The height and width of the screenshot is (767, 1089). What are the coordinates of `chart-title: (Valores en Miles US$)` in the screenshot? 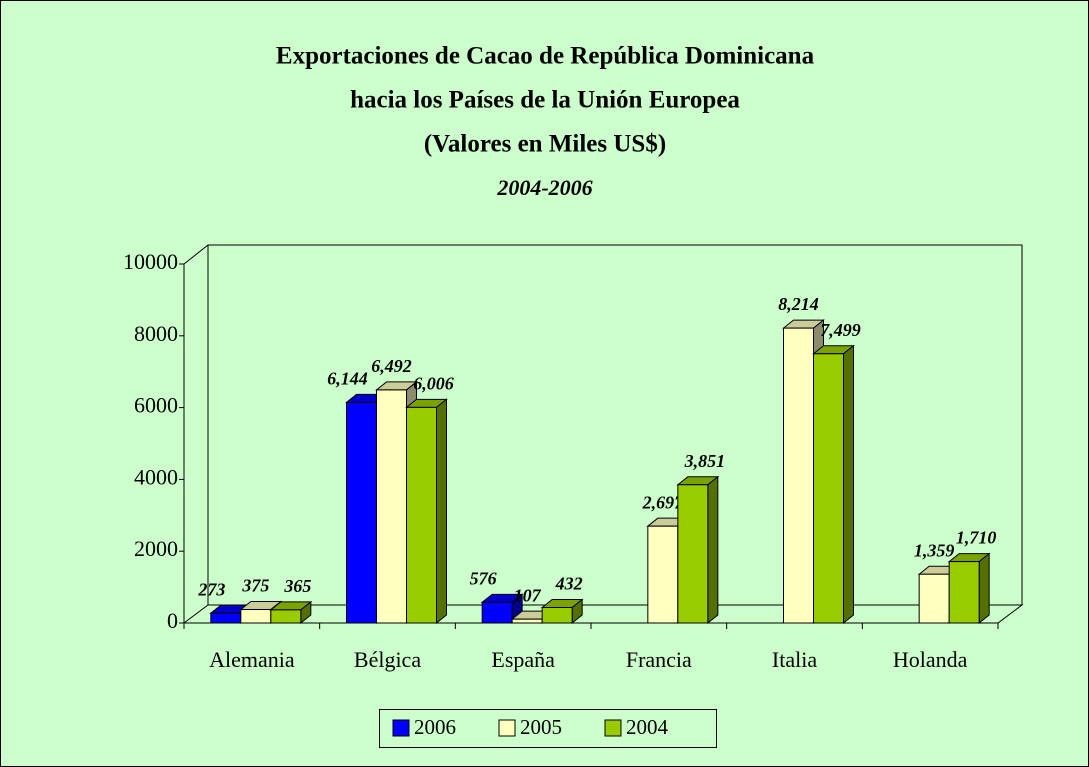 It's located at (545, 144).